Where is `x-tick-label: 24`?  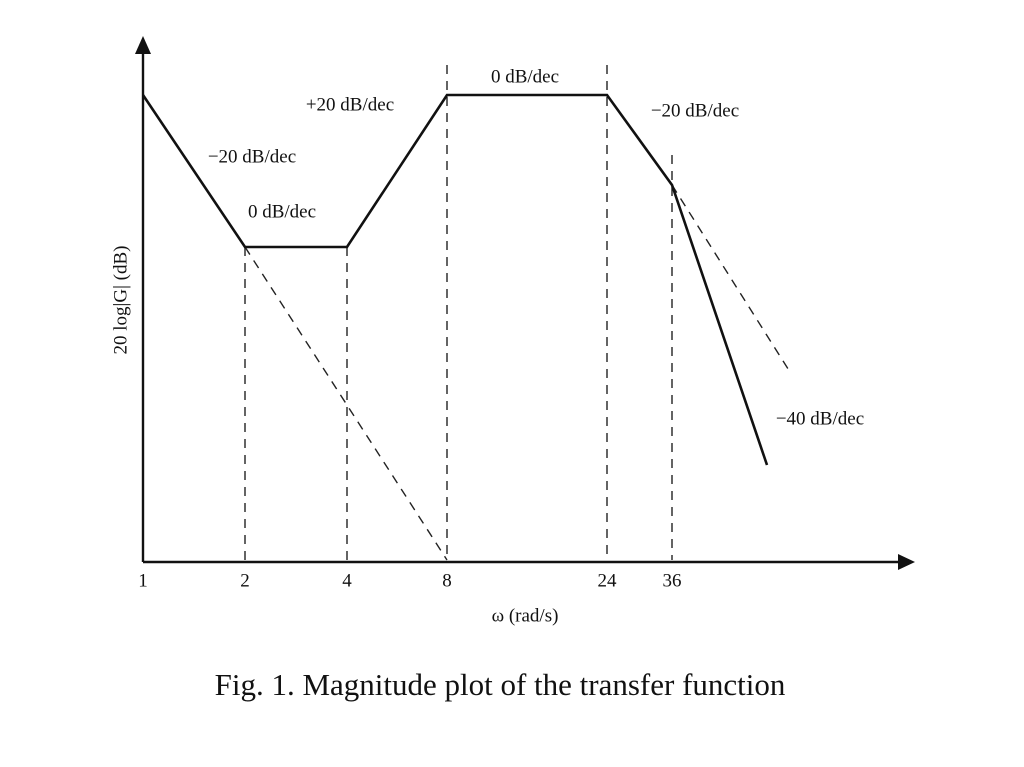
x-tick-label: 24 is located at coordinates (608, 580).